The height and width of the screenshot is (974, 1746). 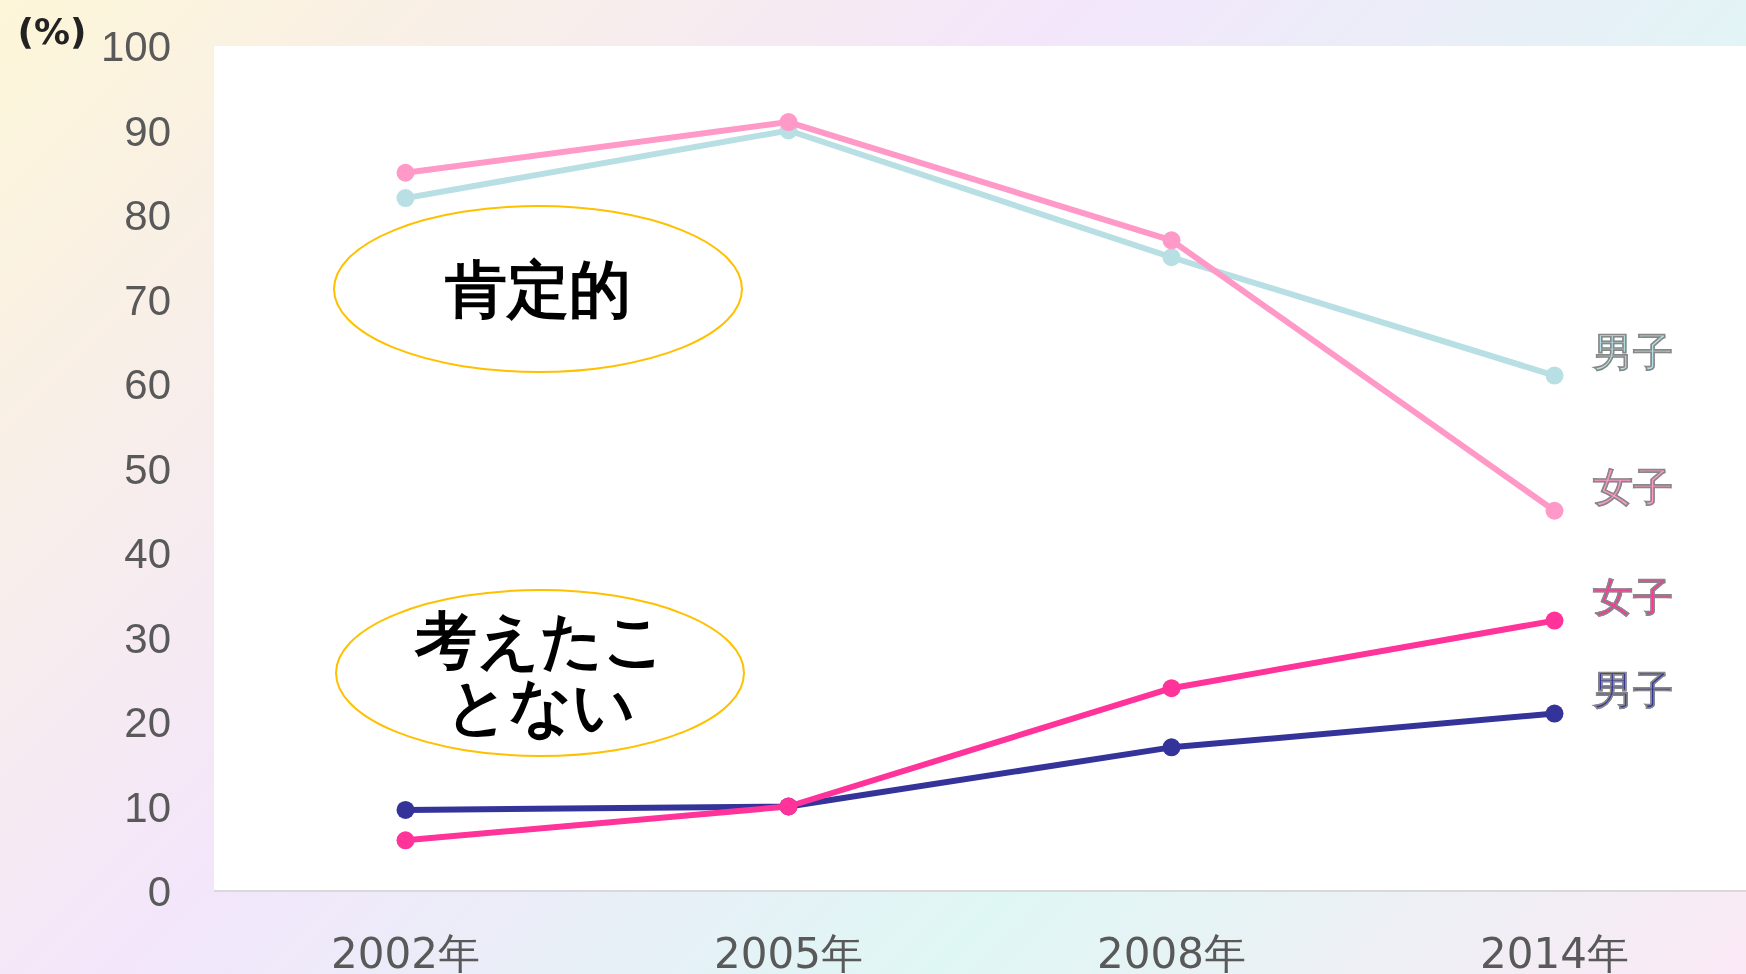 I want to click on y-tick-label: 70, so click(x=147, y=300).